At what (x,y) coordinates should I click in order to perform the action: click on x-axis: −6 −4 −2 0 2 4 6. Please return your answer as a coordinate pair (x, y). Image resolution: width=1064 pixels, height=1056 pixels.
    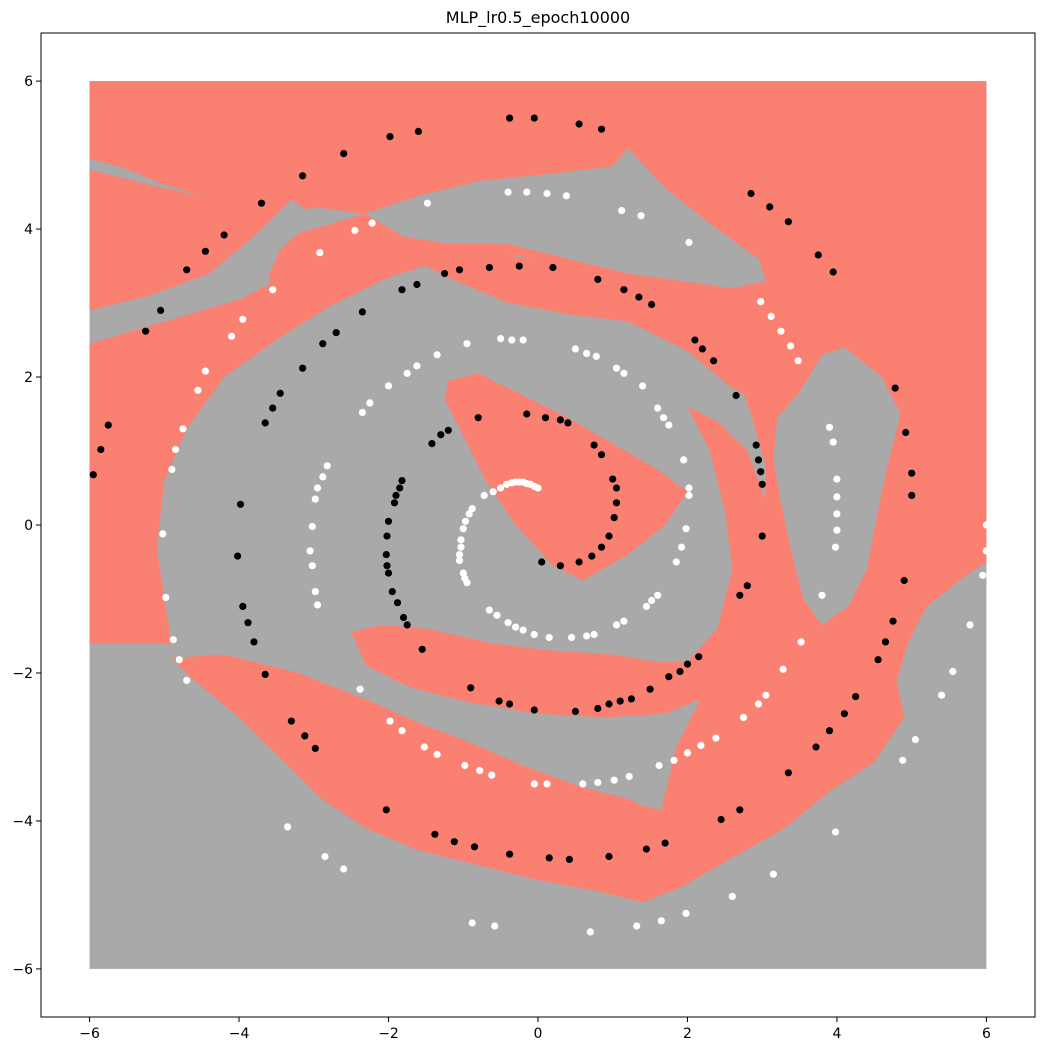
    Looking at the image, I should click on (535, 1029).